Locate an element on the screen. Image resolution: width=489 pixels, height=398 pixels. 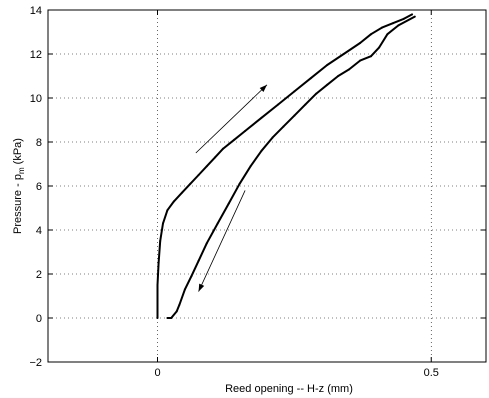
y-tick-label: 2 is located at coordinates (39, 275).